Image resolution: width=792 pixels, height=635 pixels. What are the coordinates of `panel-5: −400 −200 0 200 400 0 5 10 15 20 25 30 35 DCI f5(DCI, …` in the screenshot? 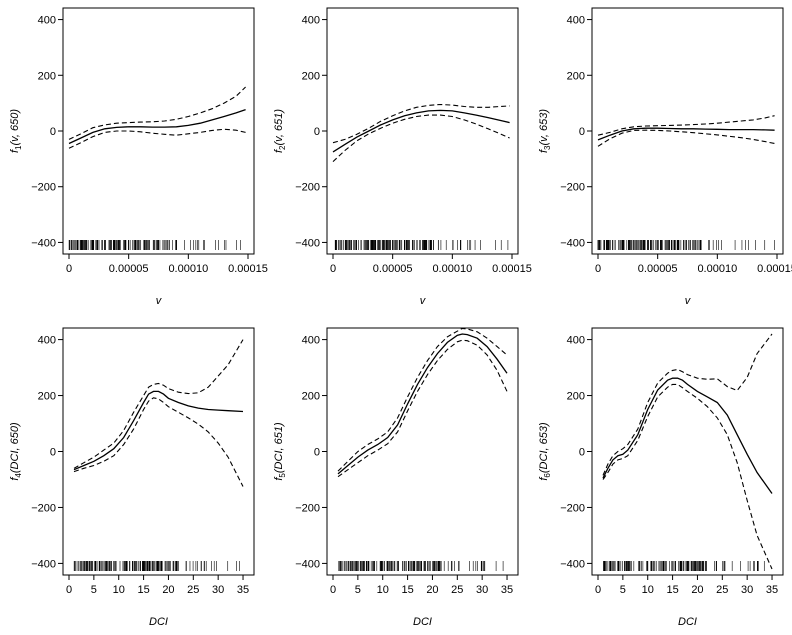 It's located at (396, 477).